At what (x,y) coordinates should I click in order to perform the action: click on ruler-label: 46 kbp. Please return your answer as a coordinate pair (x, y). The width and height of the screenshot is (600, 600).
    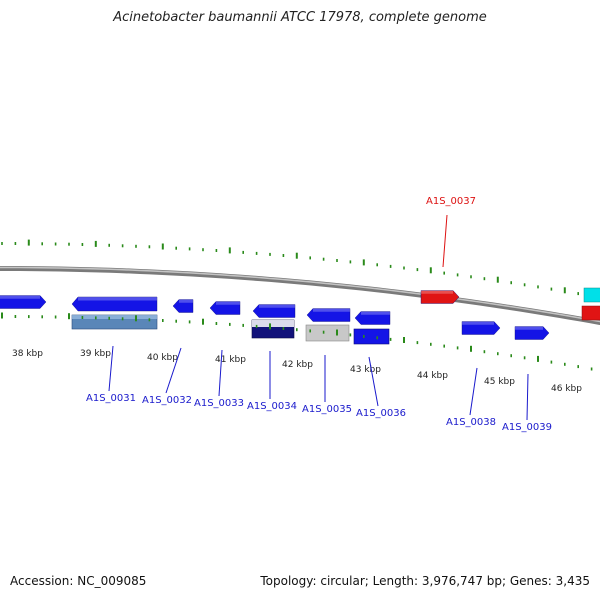
    Looking at the image, I should click on (566, 389).